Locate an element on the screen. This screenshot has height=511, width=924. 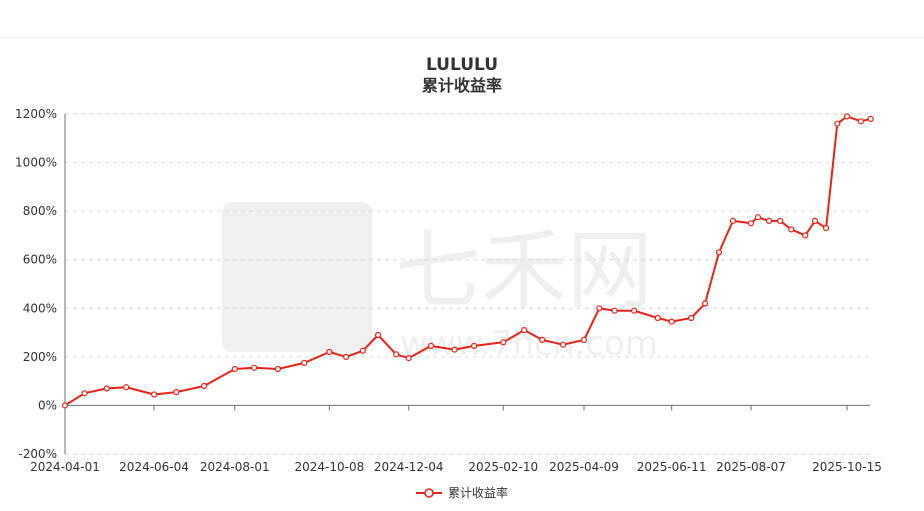
y-tick-label: 0% is located at coordinates (47, 405).